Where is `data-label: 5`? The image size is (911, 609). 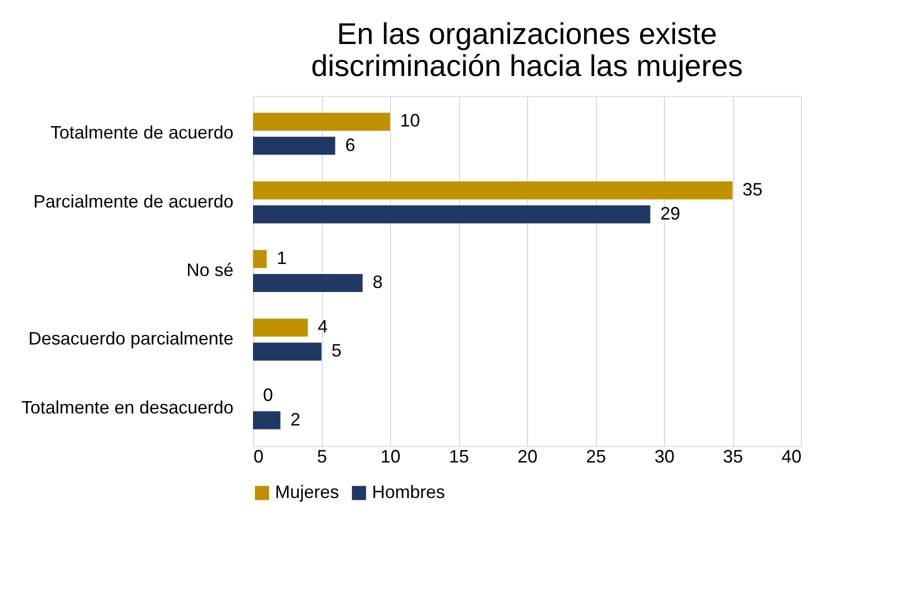 data-label: 5 is located at coordinates (337, 350).